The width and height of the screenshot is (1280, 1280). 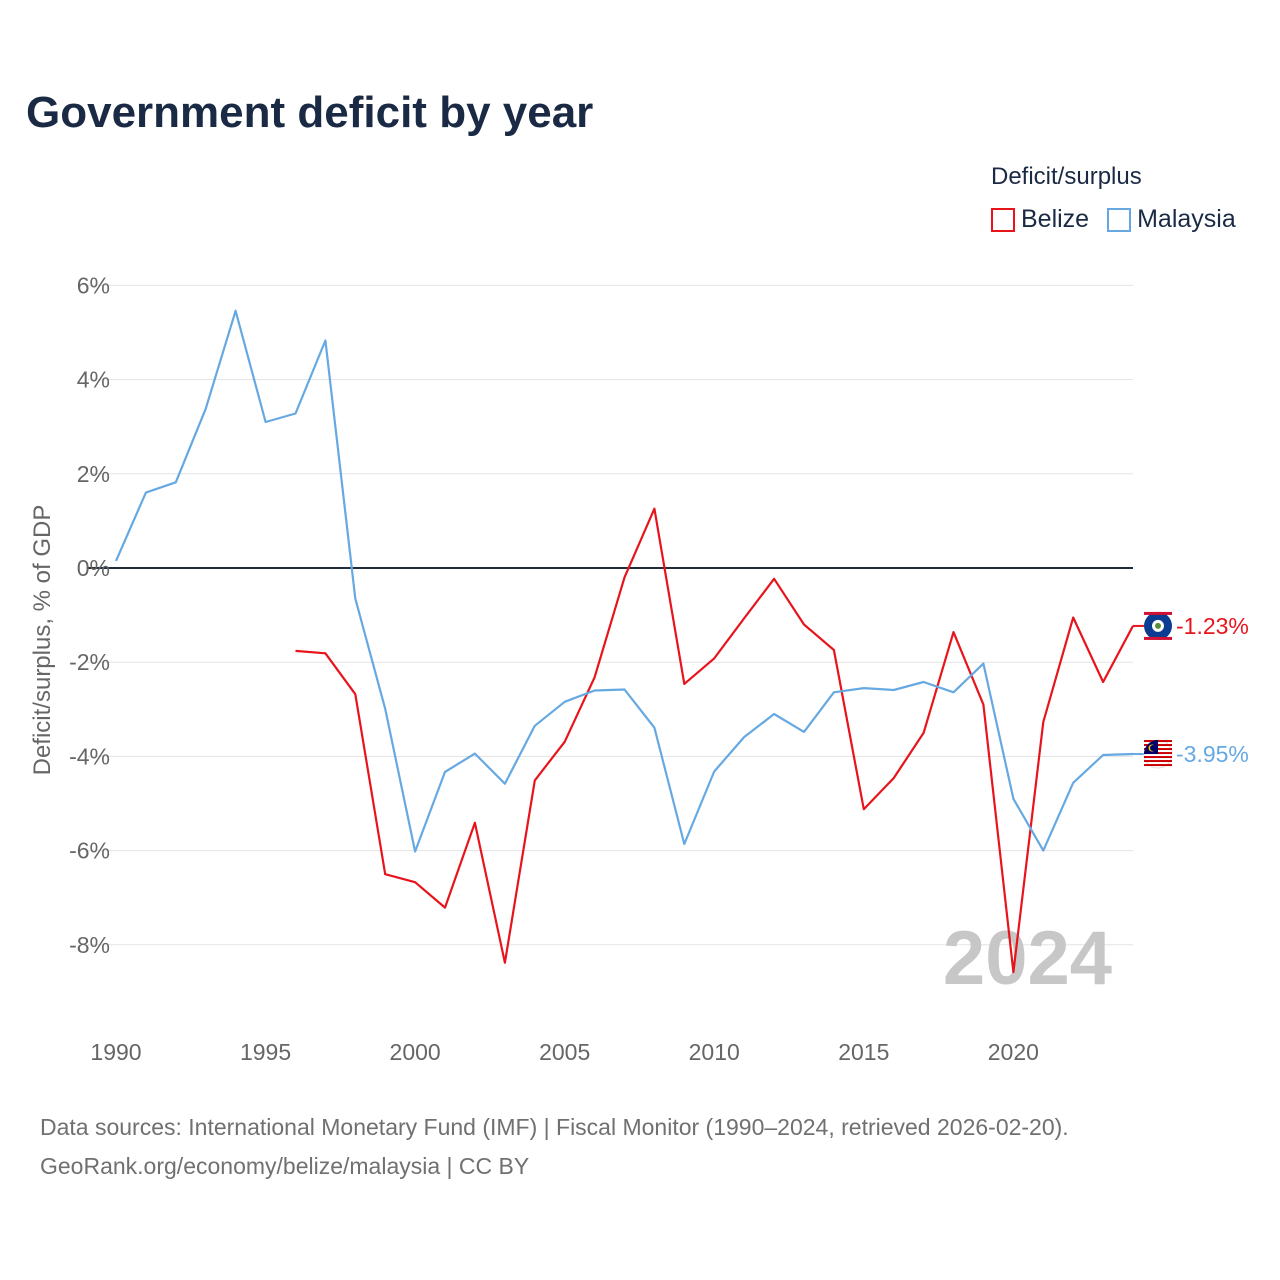 What do you see at coordinates (310, 112) in the screenshot?
I see `chart-title: Government deficit by year` at bounding box center [310, 112].